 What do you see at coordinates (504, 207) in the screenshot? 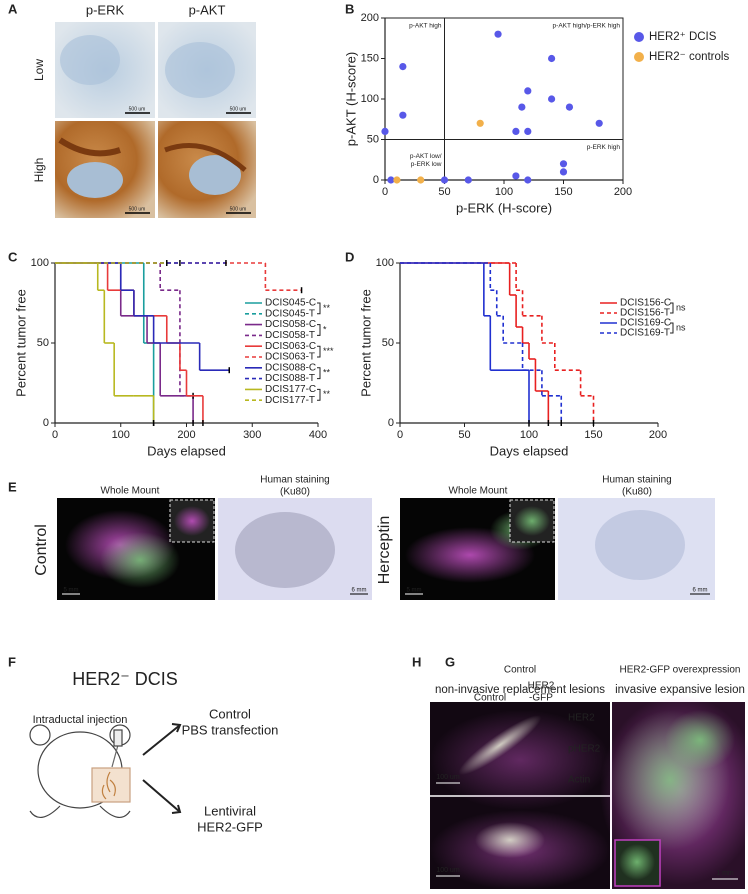
I see `x-axis-title: p-ERK (H-score)` at bounding box center [504, 207].